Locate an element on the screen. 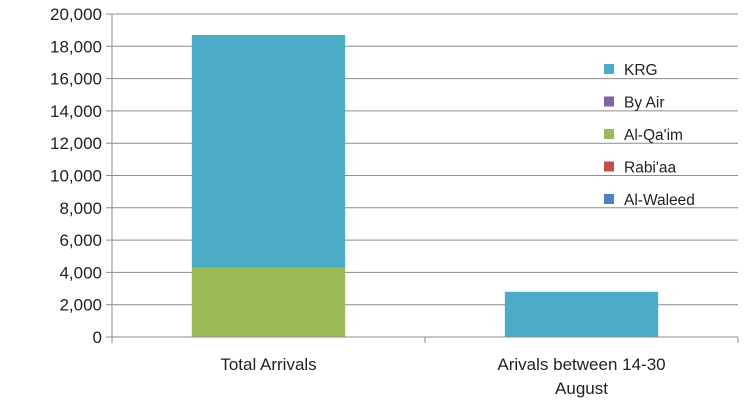  y-tick-label: 20,000 is located at coordinates (76, 14).